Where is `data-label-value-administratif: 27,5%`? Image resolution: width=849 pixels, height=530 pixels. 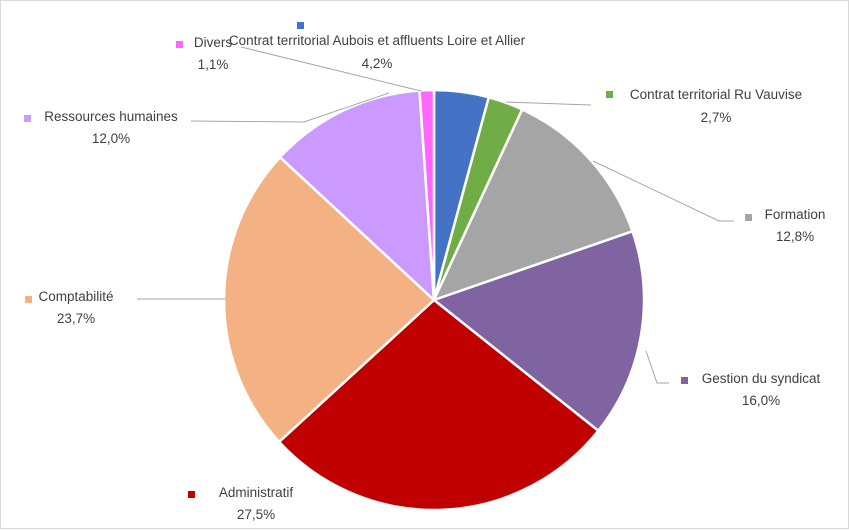 data-label-value-administratif: 27,5% is located at coordinates (256, 514).